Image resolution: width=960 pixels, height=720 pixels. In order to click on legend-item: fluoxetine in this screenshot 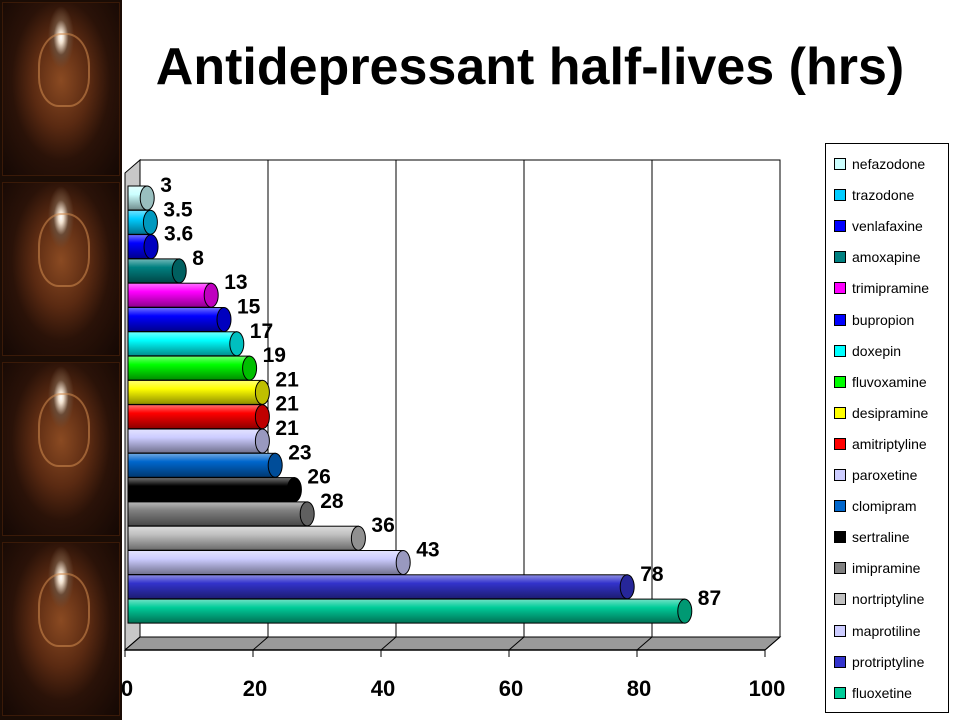, I will do `click(873, 693)`.